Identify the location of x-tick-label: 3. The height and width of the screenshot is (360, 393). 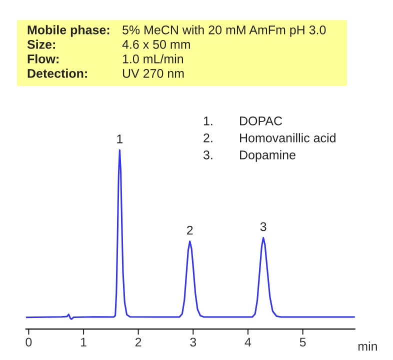
(193, 342).